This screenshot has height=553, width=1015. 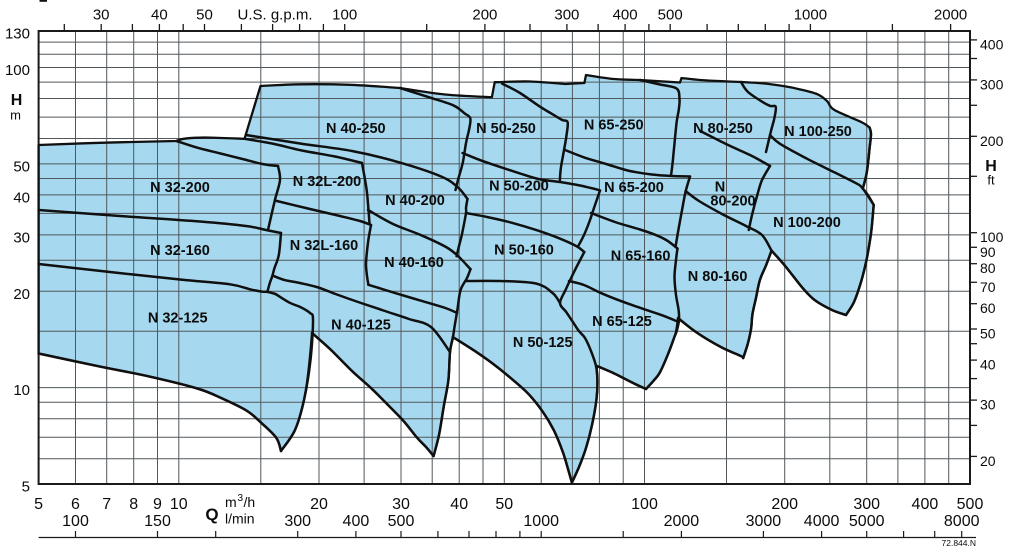 What do you see at coordinates (634, 188) in the screenshot?
I see `svg-text: N 65-200` at bounding box center [634, 188].